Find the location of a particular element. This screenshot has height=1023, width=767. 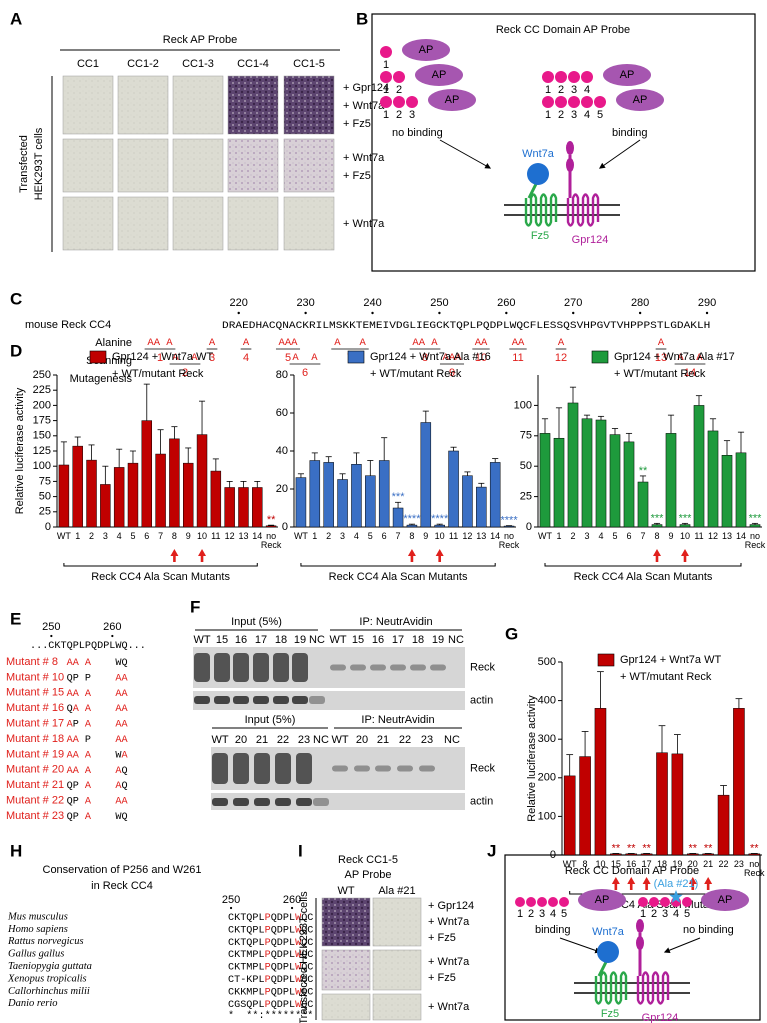

domain-label: 1 is located at coordinates (548, 90).